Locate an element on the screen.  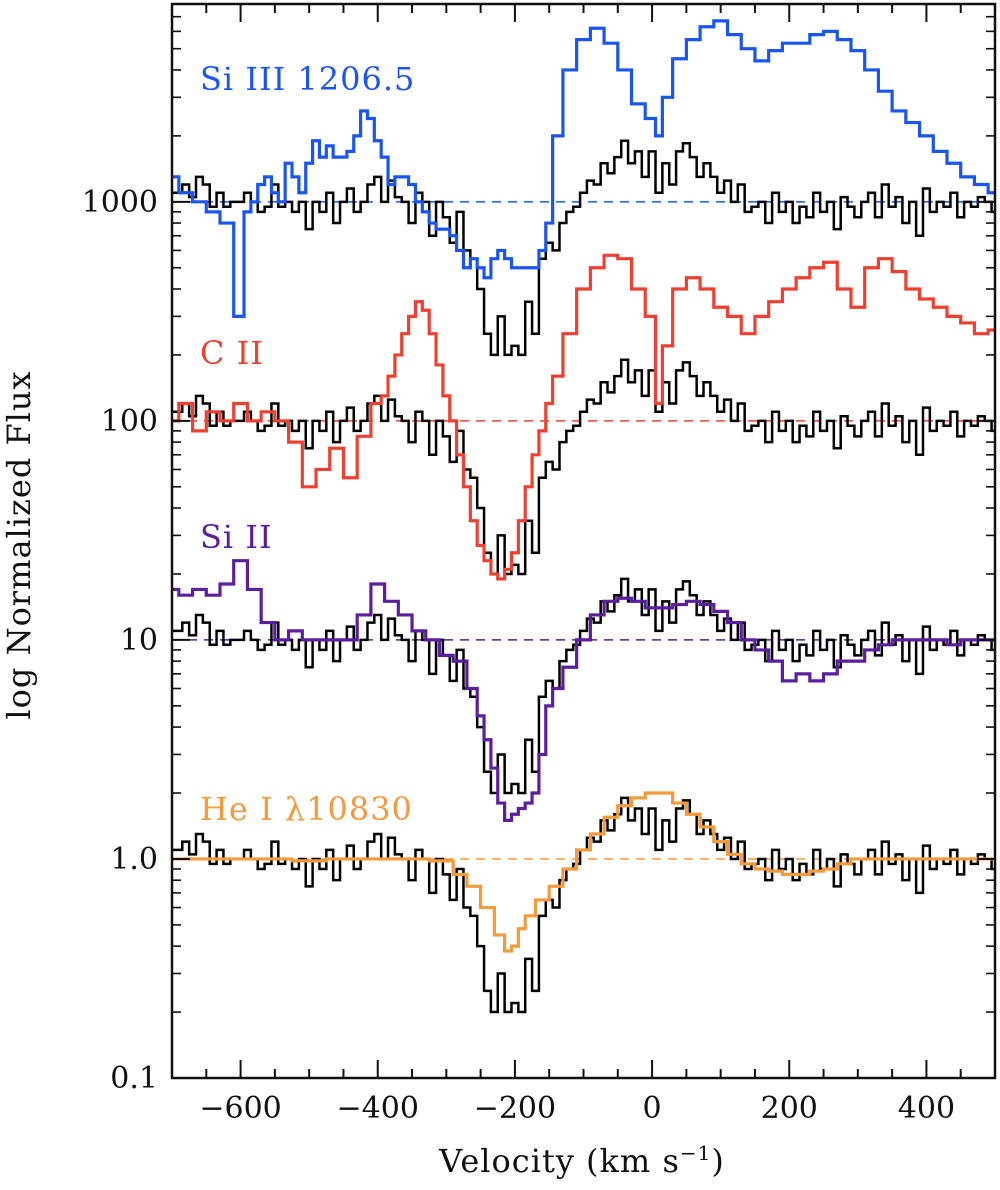
y-axis-title: log Normalized Flux is located at coordinates (19, 544).